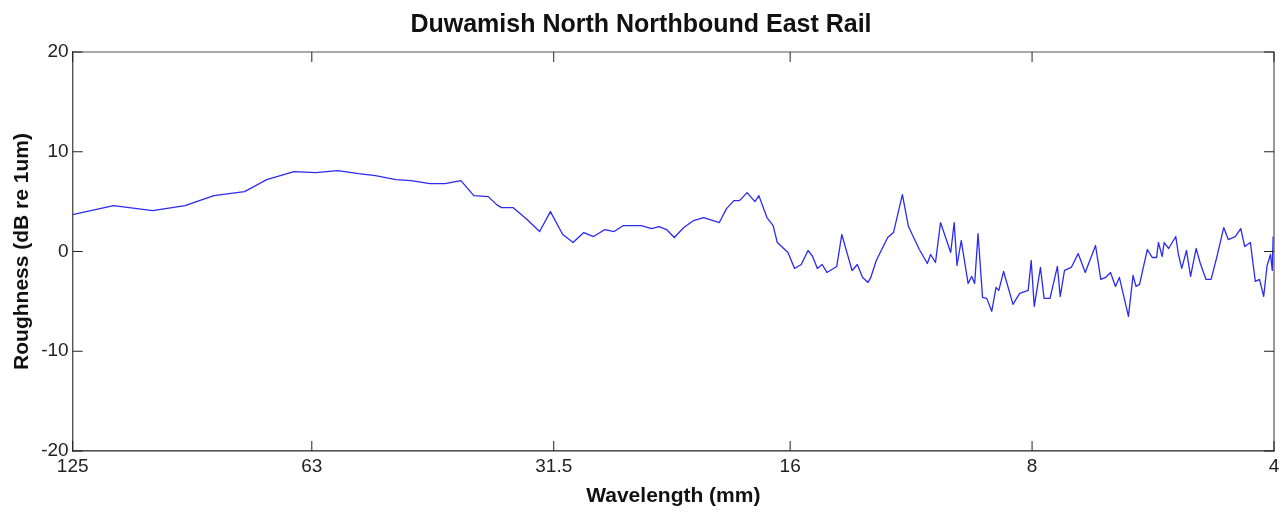 Image resolution: width=1288 pixels, height=513 pixels. Describe the element at coordinates (641, 22) in the screenshot. I see `chart-title: Duwamish North Northbound East Rail` at that location.